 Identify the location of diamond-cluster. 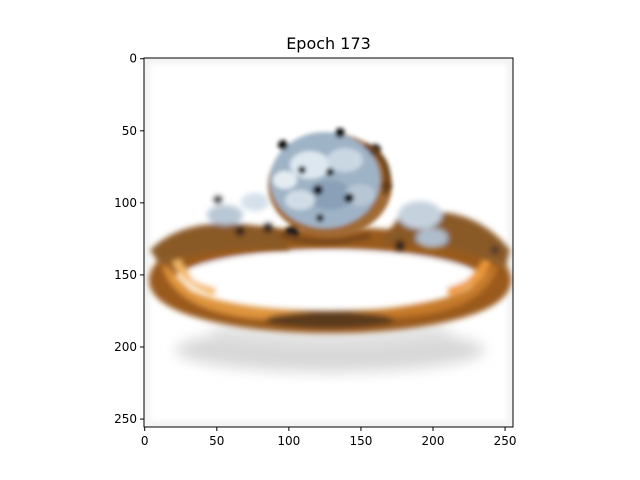
(330, 186).